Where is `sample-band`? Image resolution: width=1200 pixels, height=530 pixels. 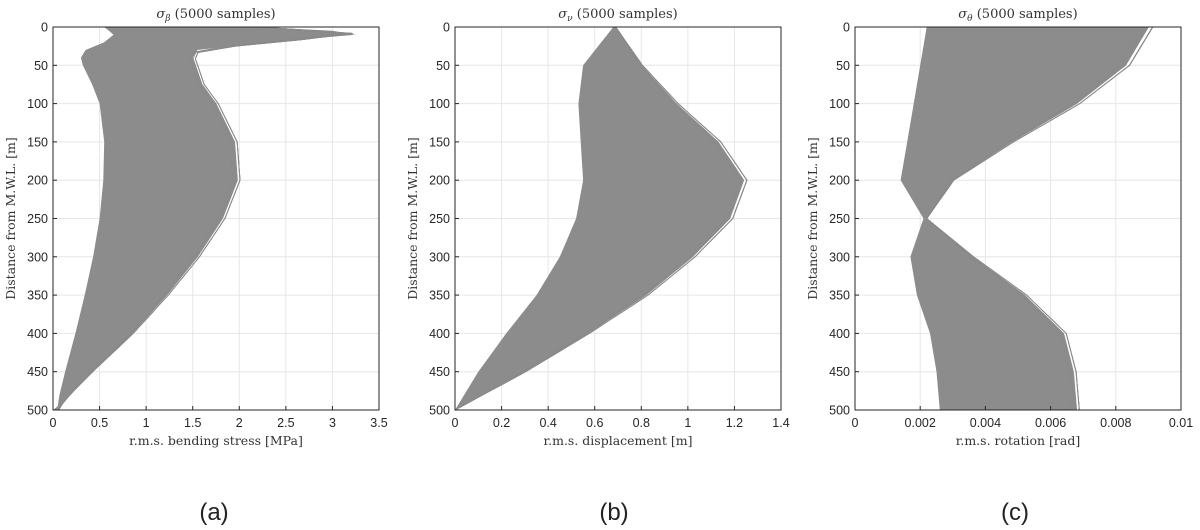 sample-band is located at coordinates (1024, 218).